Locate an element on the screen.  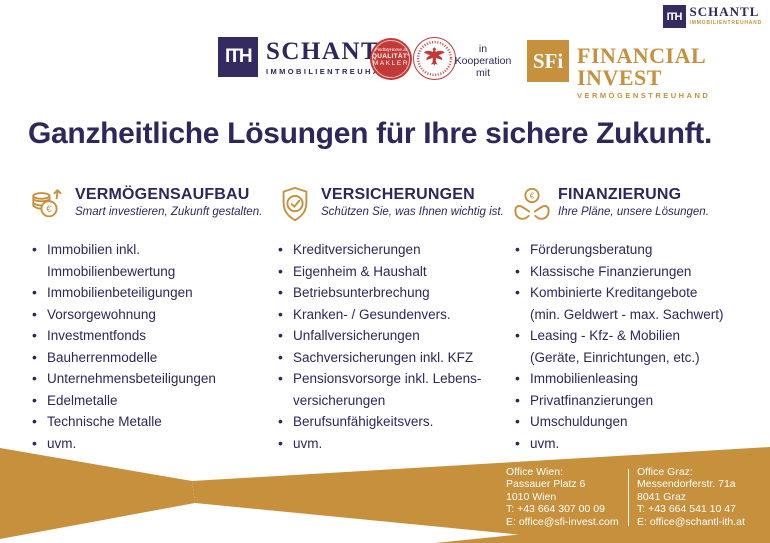
column-subtitle: Smart investieren, Zukunft gestalten. is located at coordinates (169, 212).